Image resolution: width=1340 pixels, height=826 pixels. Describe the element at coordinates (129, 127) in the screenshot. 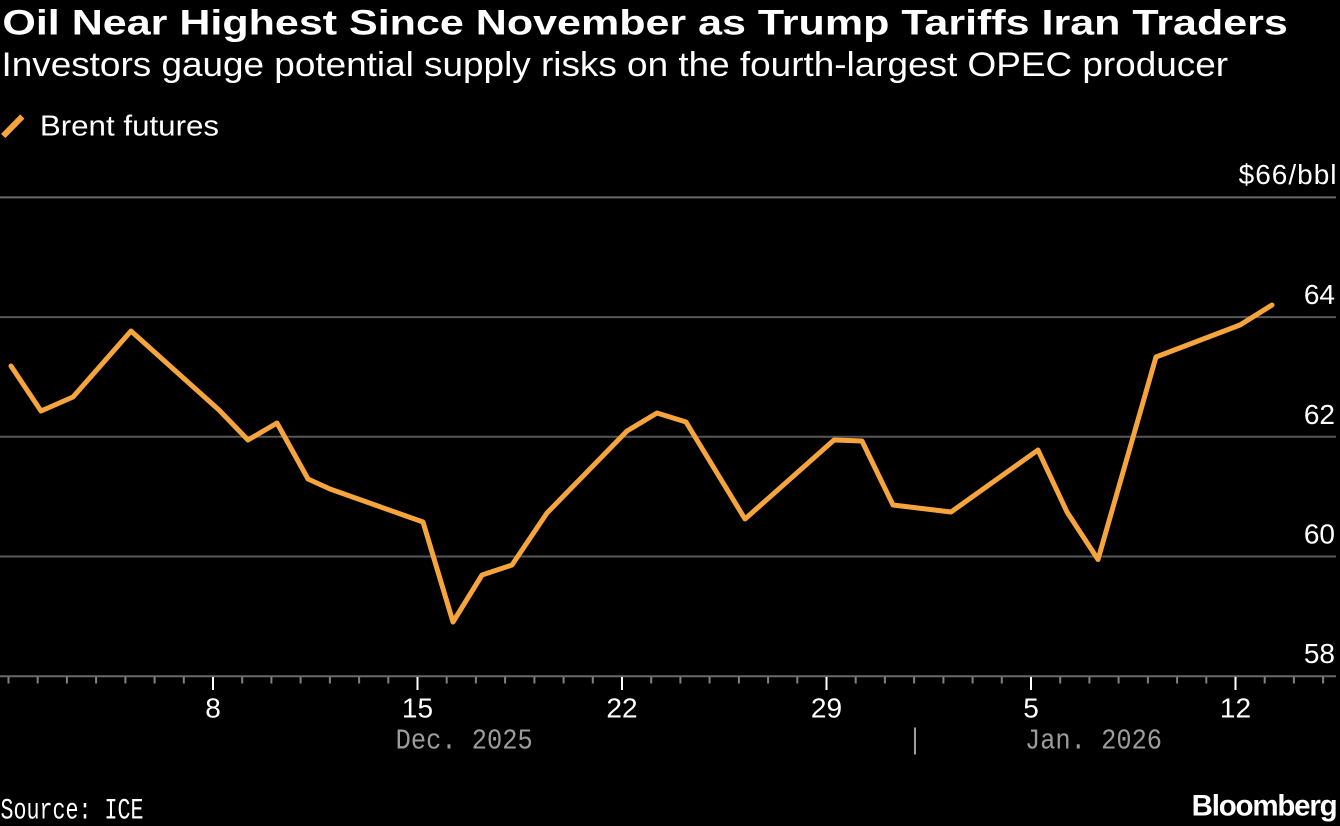

I see `svg-text: Brent futures` at that location.